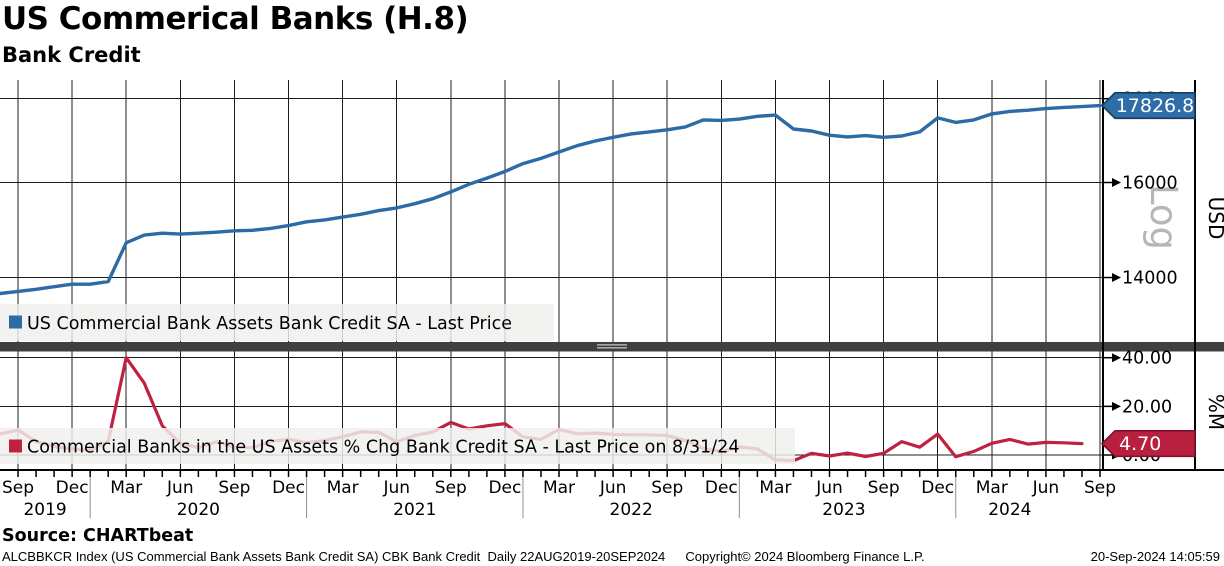 The image size is (1224, 566). What do you see at coordinates (843, 510) in the screenshot?
I see `x-year-label: 2023` at bounding box center [843, 510].